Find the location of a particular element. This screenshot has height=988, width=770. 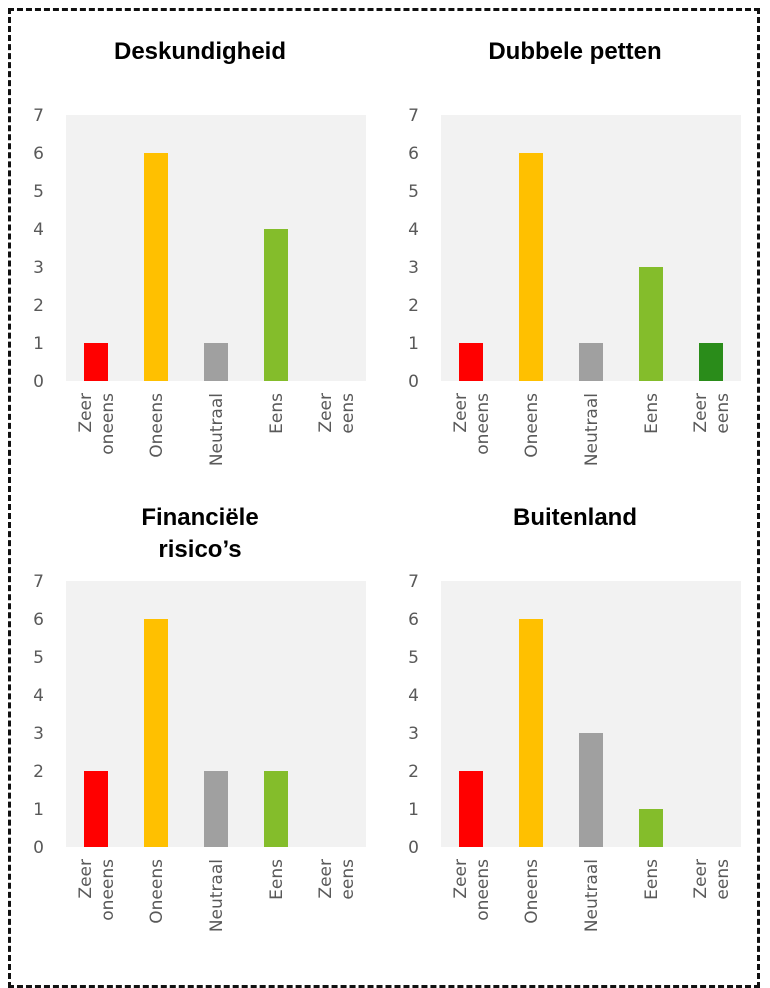

chart-title: Dubbele petten is located at coordinates (575, 51).